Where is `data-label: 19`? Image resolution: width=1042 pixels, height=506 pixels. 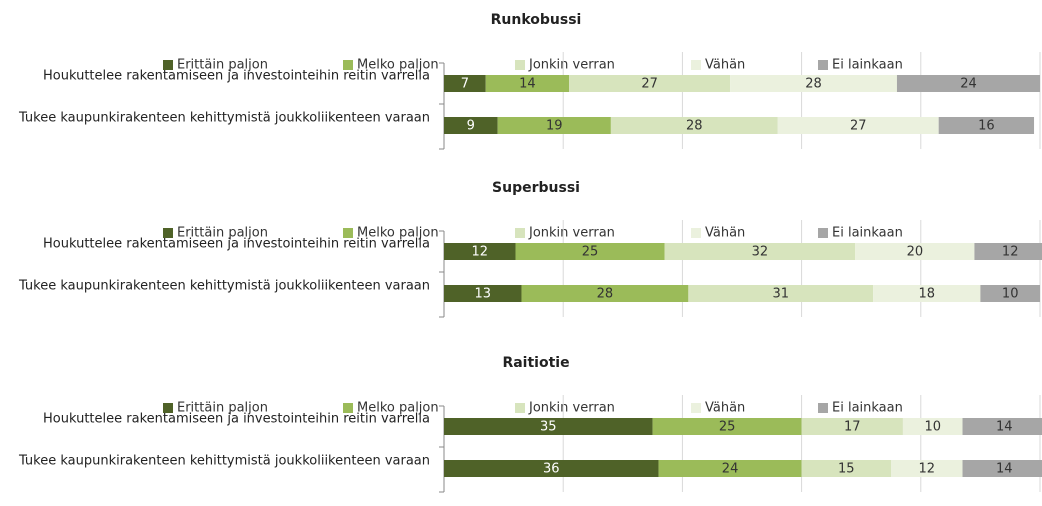
data-label: 19 is located at coordinates (554, 126).